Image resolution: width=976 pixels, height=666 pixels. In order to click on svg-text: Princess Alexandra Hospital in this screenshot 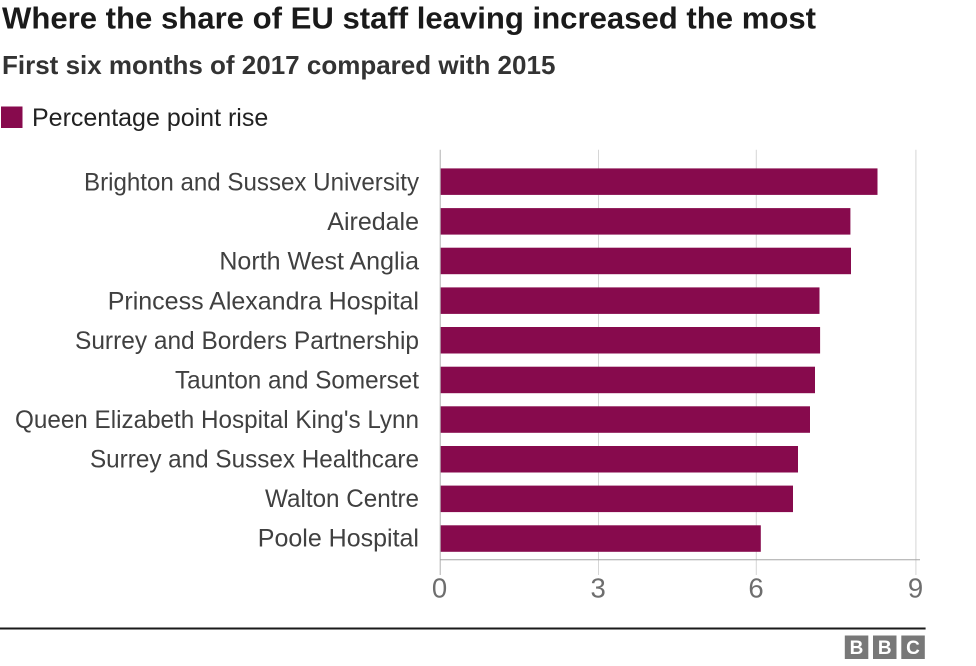, I will do `click(263, 301)`.